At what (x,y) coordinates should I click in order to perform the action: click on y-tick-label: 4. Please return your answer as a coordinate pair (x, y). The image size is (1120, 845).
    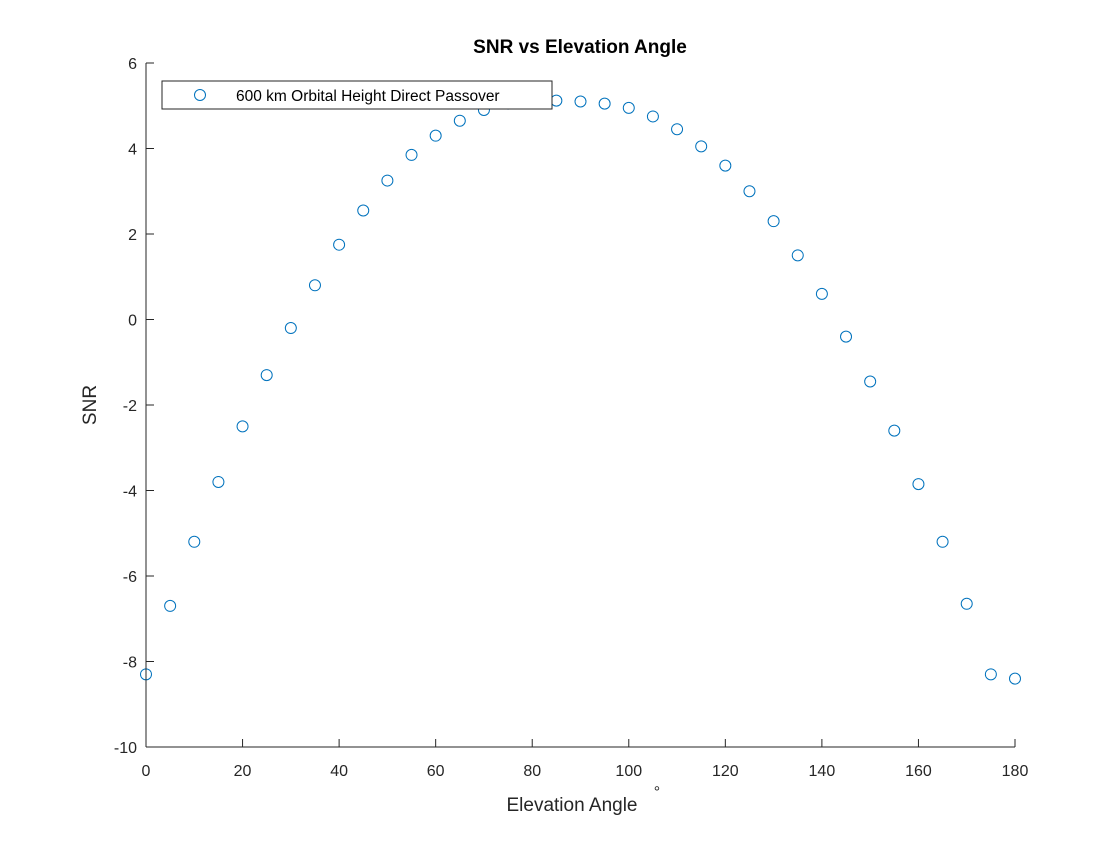
    Looking at the image, I should click on (132, 150).